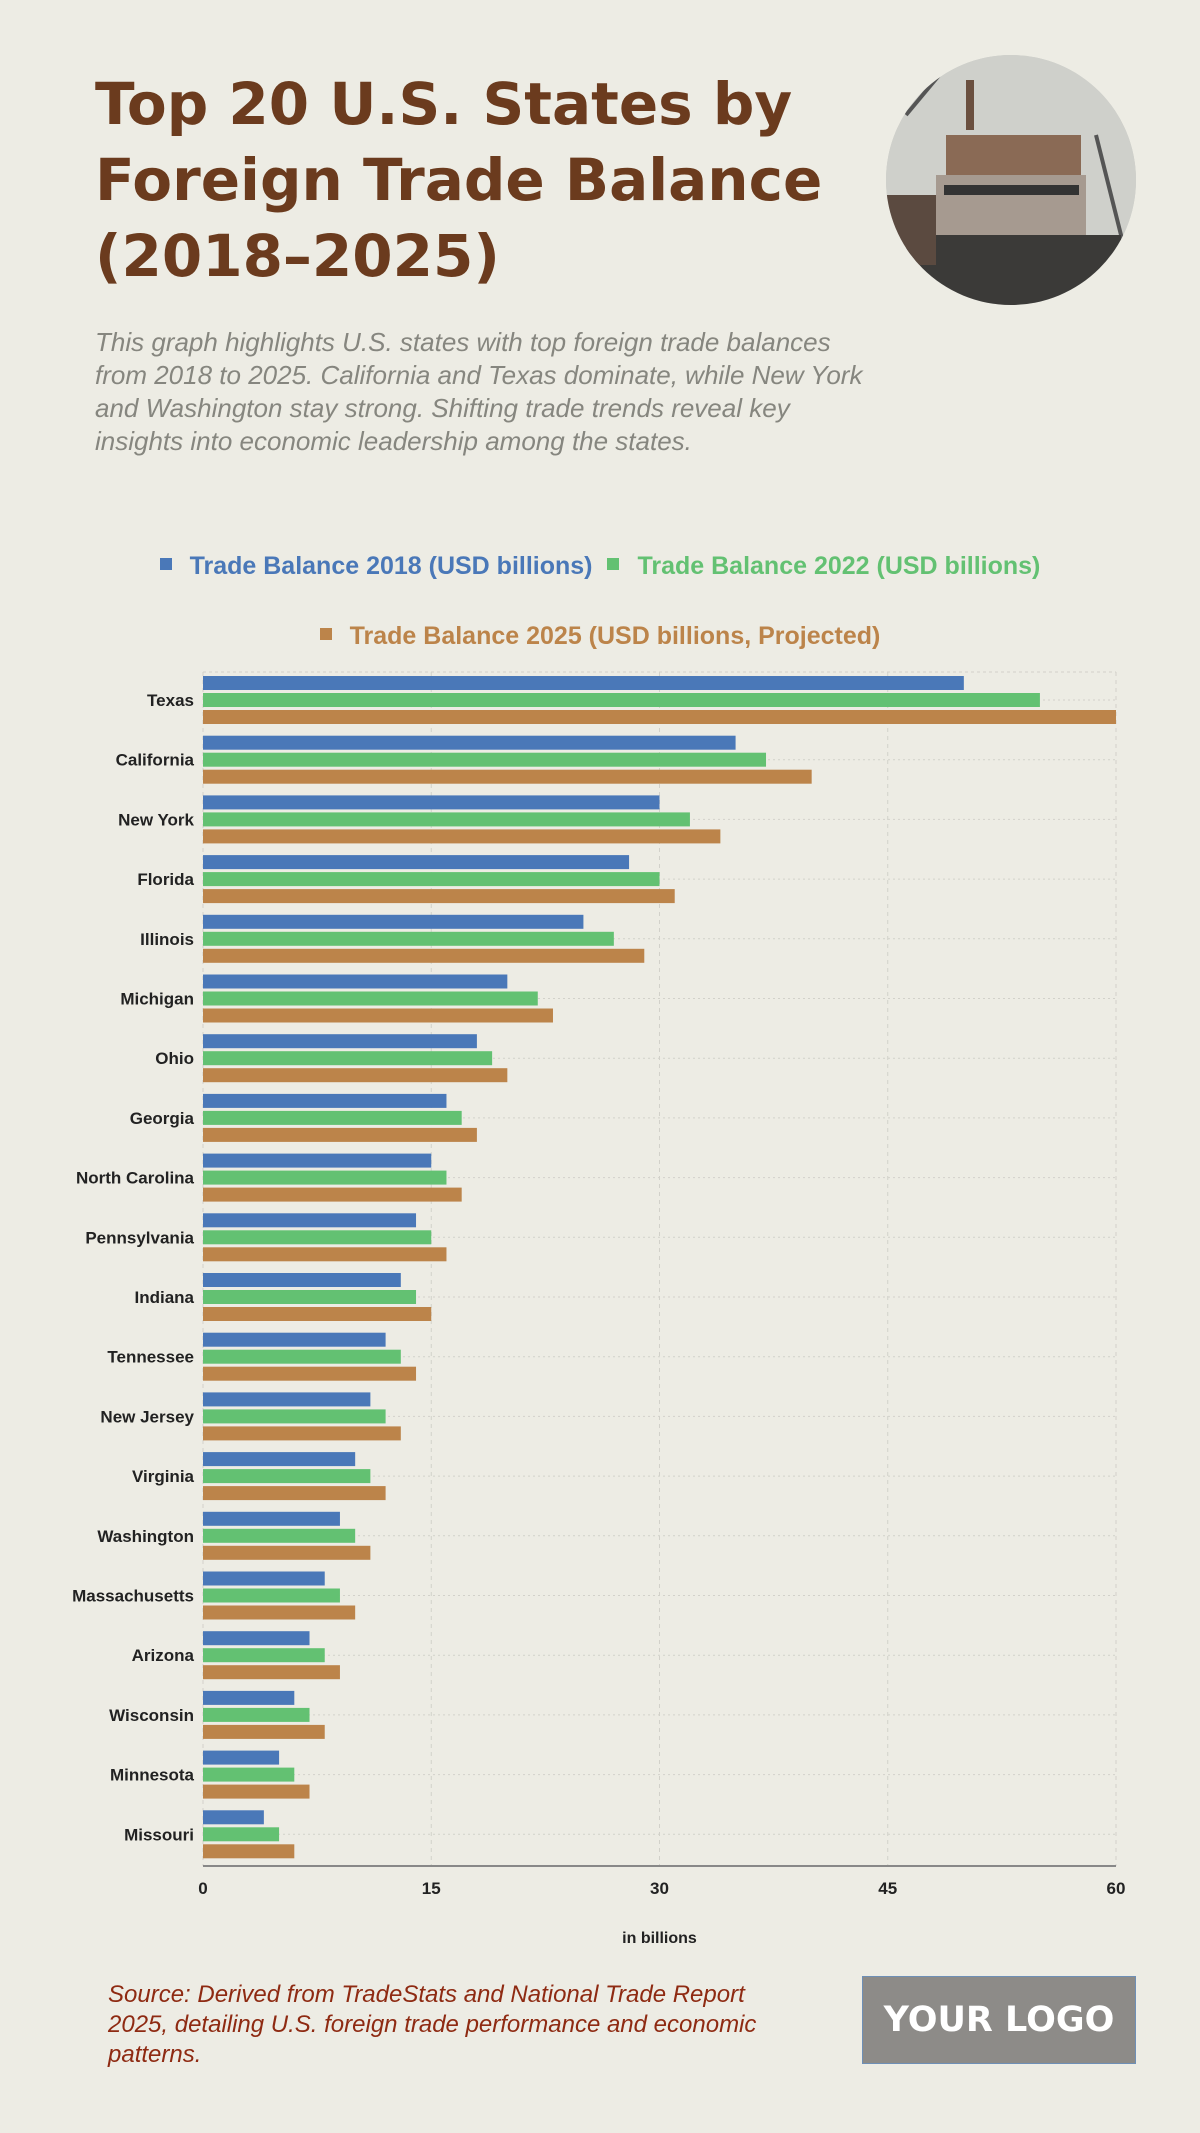  Describe the element at coordinates (135, 1178) in the screenshot. I see `category-label: North Carolina` at that location.